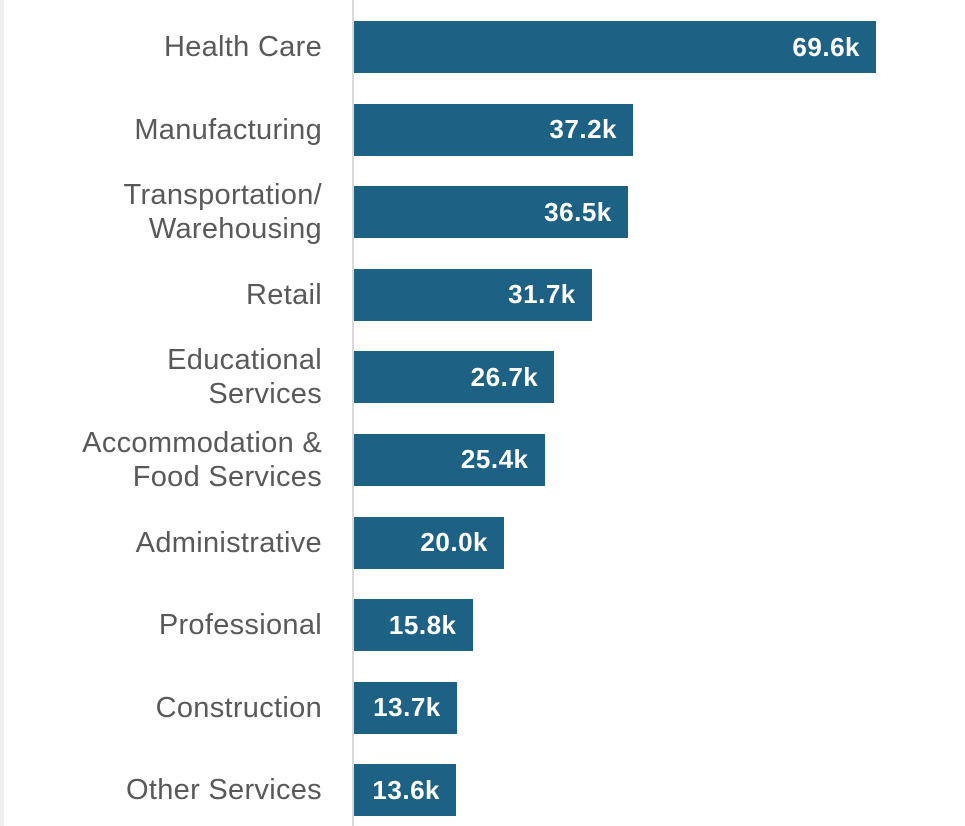 This screenshot has height=826, width=965. I want to click on bar-row: Health Care 69.6k, so click(482, 41).